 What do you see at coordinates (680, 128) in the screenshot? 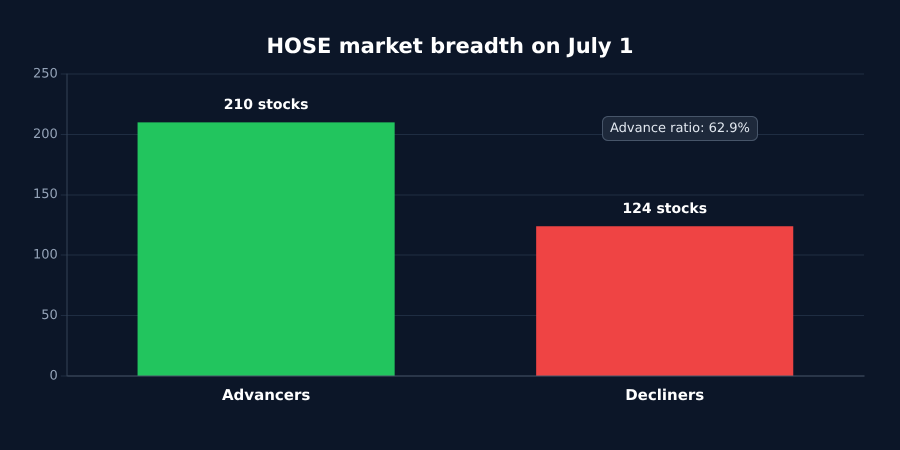
I see `annotation: Advance ratio: 62.9%` at bounding box center [680, 128].